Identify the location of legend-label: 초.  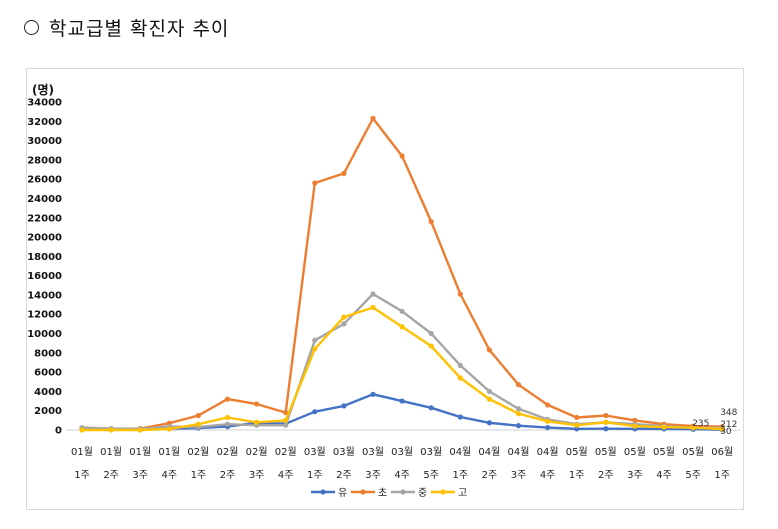
(382, 493).